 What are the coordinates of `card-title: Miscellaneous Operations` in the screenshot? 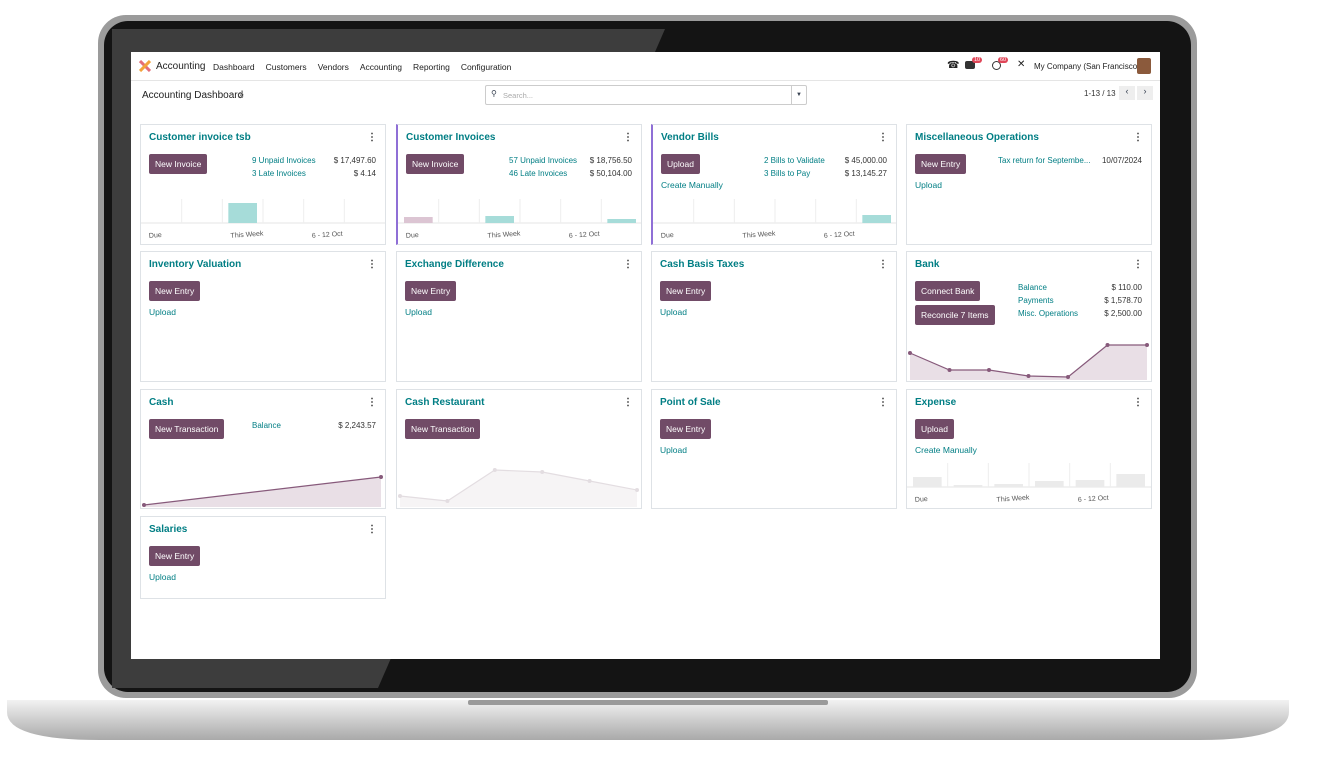 It's located at (977, 137).